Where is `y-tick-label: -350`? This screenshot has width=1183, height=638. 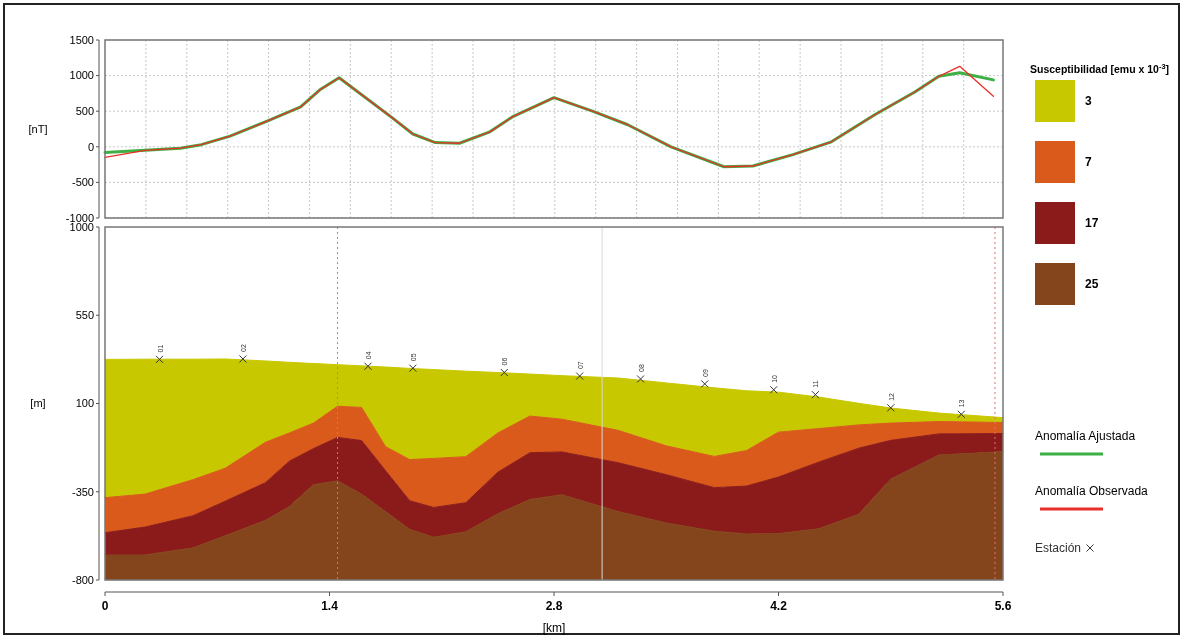
y-tick-label: -350 is located at coordinates (82, 491).